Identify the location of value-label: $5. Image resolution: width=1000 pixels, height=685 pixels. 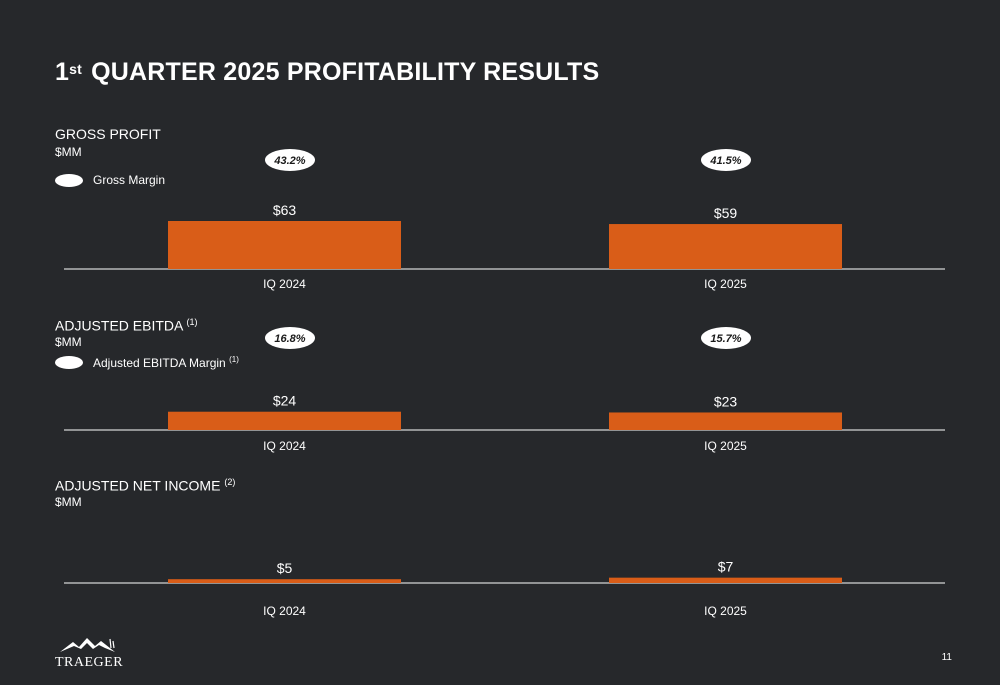
(285, 568).